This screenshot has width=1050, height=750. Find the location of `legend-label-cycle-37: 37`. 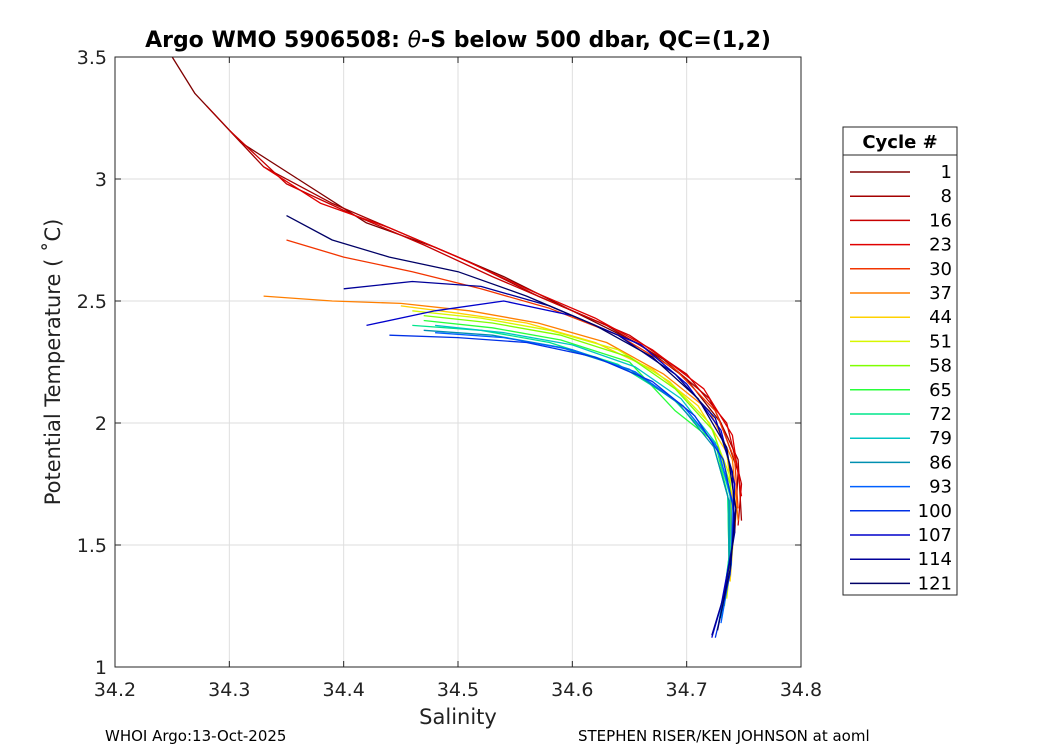

legend-label-cycle-37: 37 is located at coordinates (940, 293).